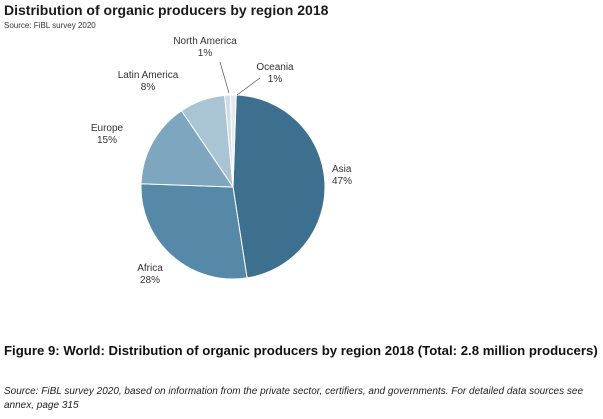 The width and height of the screenshot is (603, 419). I want to click on leader-line-oceania, so click(248, 86).